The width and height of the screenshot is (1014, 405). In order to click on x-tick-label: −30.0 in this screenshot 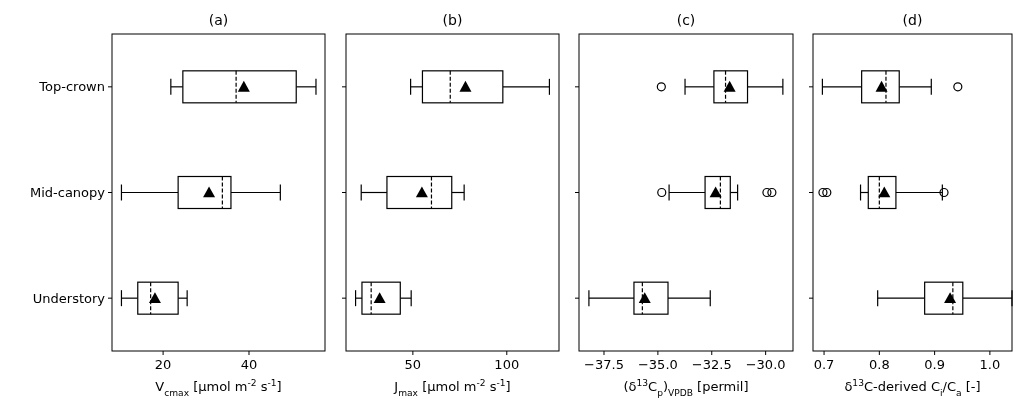, I will do `click(765, 364)`.